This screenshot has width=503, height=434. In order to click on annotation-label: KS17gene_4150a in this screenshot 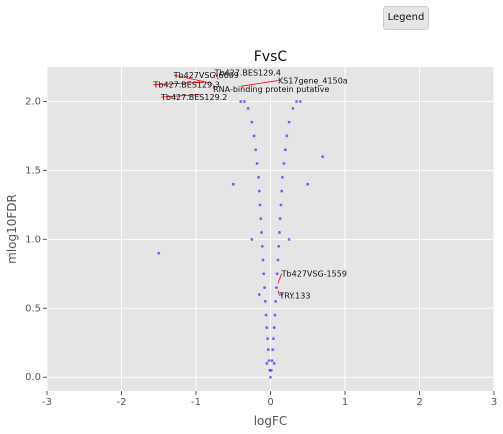, I will do `click(313, 81)`.